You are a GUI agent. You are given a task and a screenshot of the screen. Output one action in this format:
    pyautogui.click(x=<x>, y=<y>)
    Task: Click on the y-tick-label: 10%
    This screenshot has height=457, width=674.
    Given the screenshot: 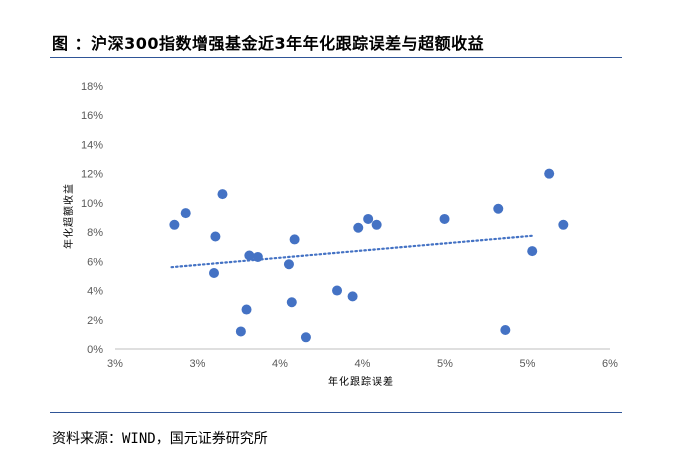 What is the action you would take?
    pyautogui.click(x=92, y=204)
    